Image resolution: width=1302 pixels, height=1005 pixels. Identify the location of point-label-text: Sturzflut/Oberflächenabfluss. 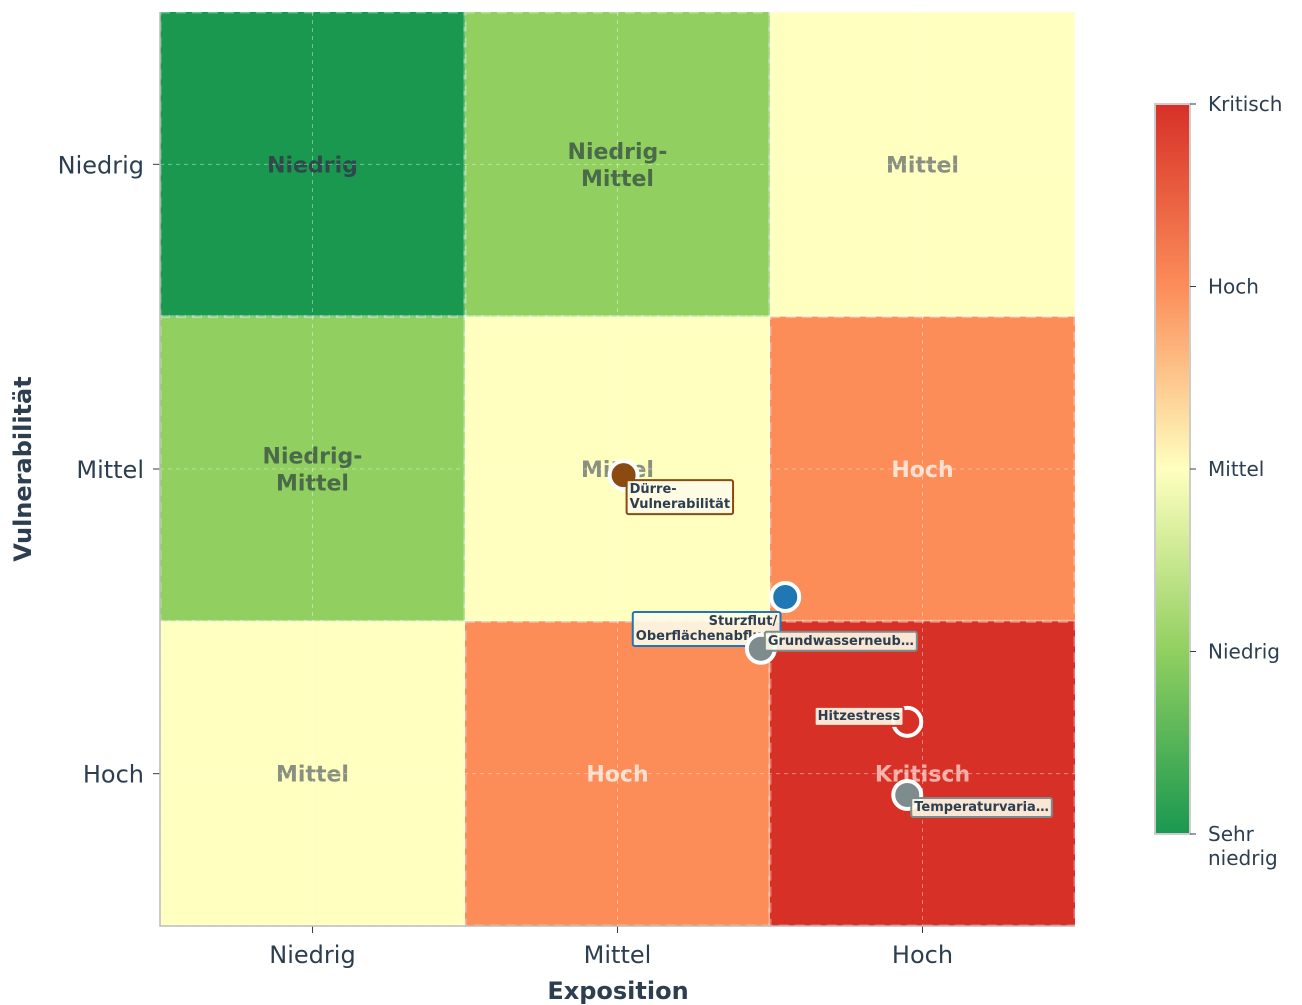
(707, 629).